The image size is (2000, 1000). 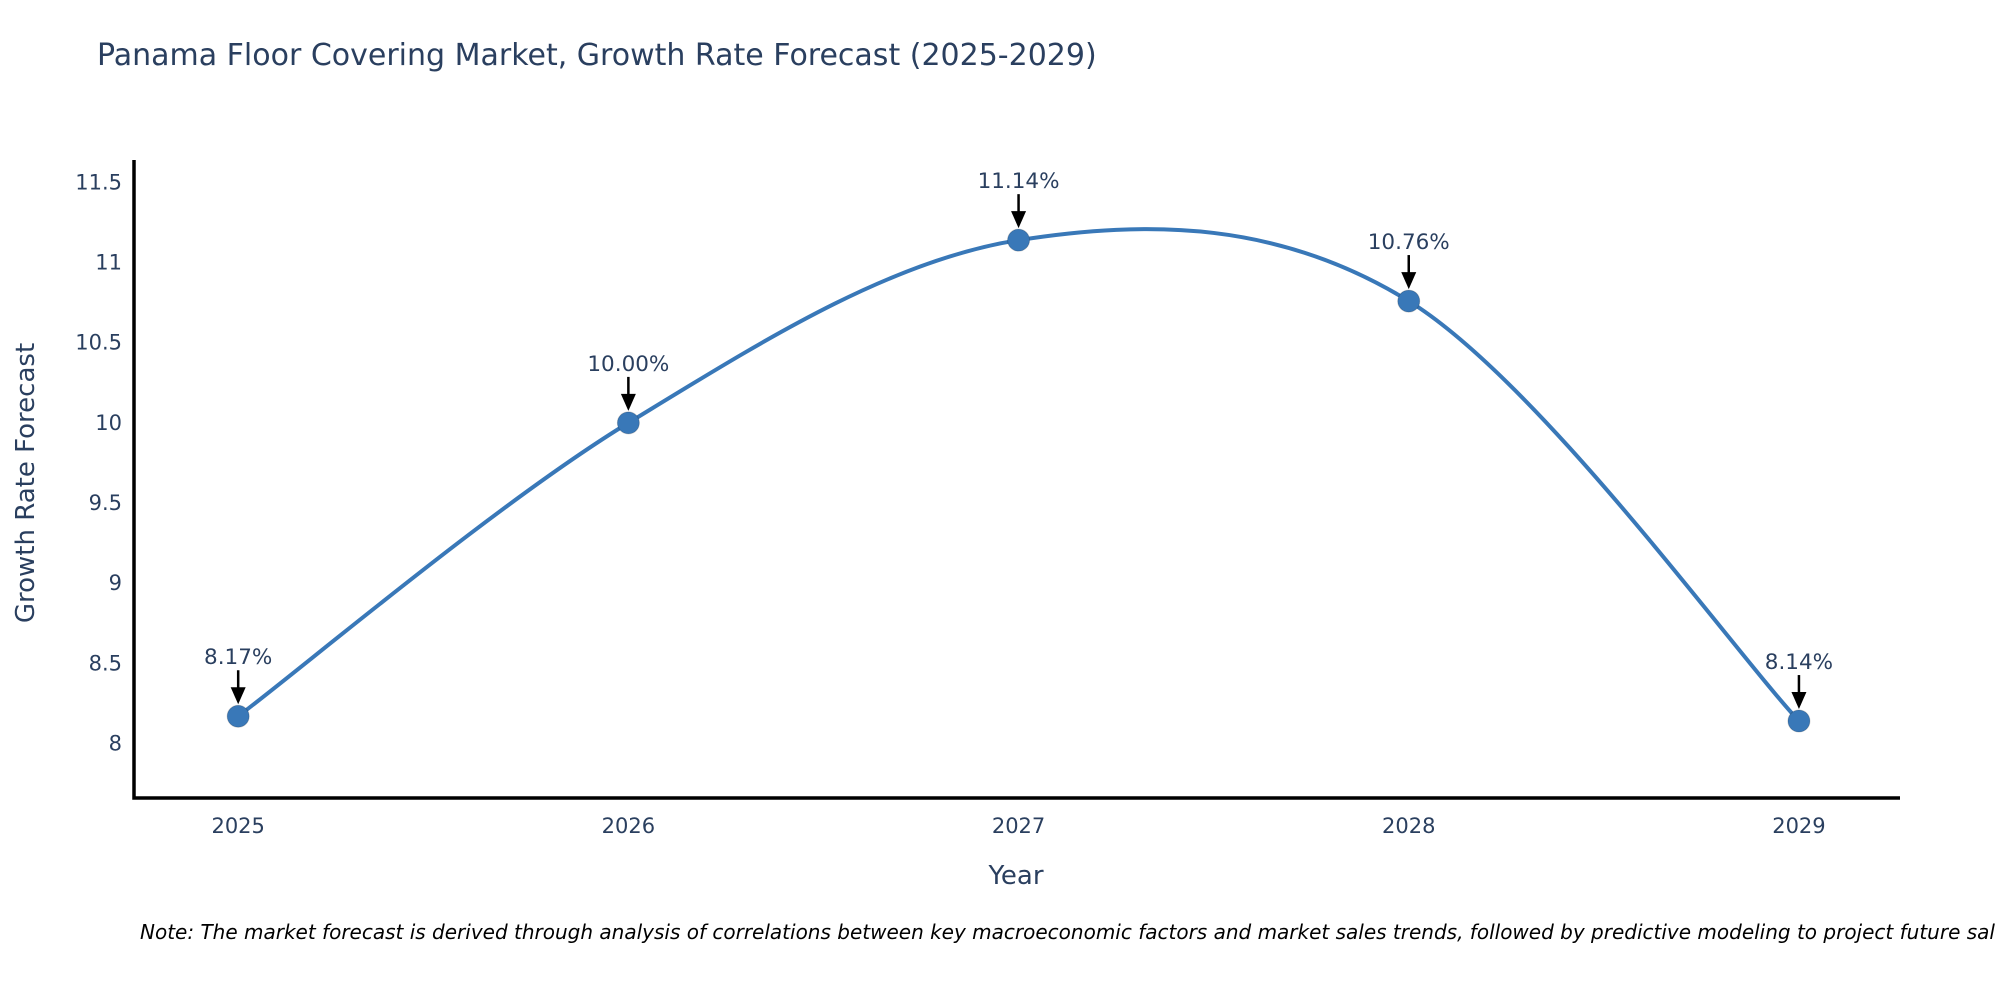 I want to click on y-tick-label: 10, so click(x=108, y=423).